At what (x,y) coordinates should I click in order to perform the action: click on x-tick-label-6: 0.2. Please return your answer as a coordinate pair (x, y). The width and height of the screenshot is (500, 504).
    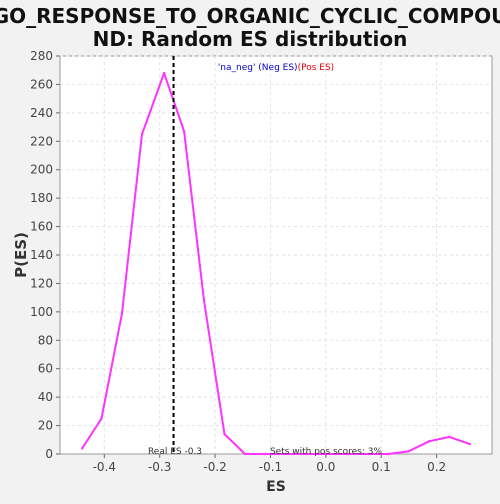
    Looking at the image, I should click on (436, 467).